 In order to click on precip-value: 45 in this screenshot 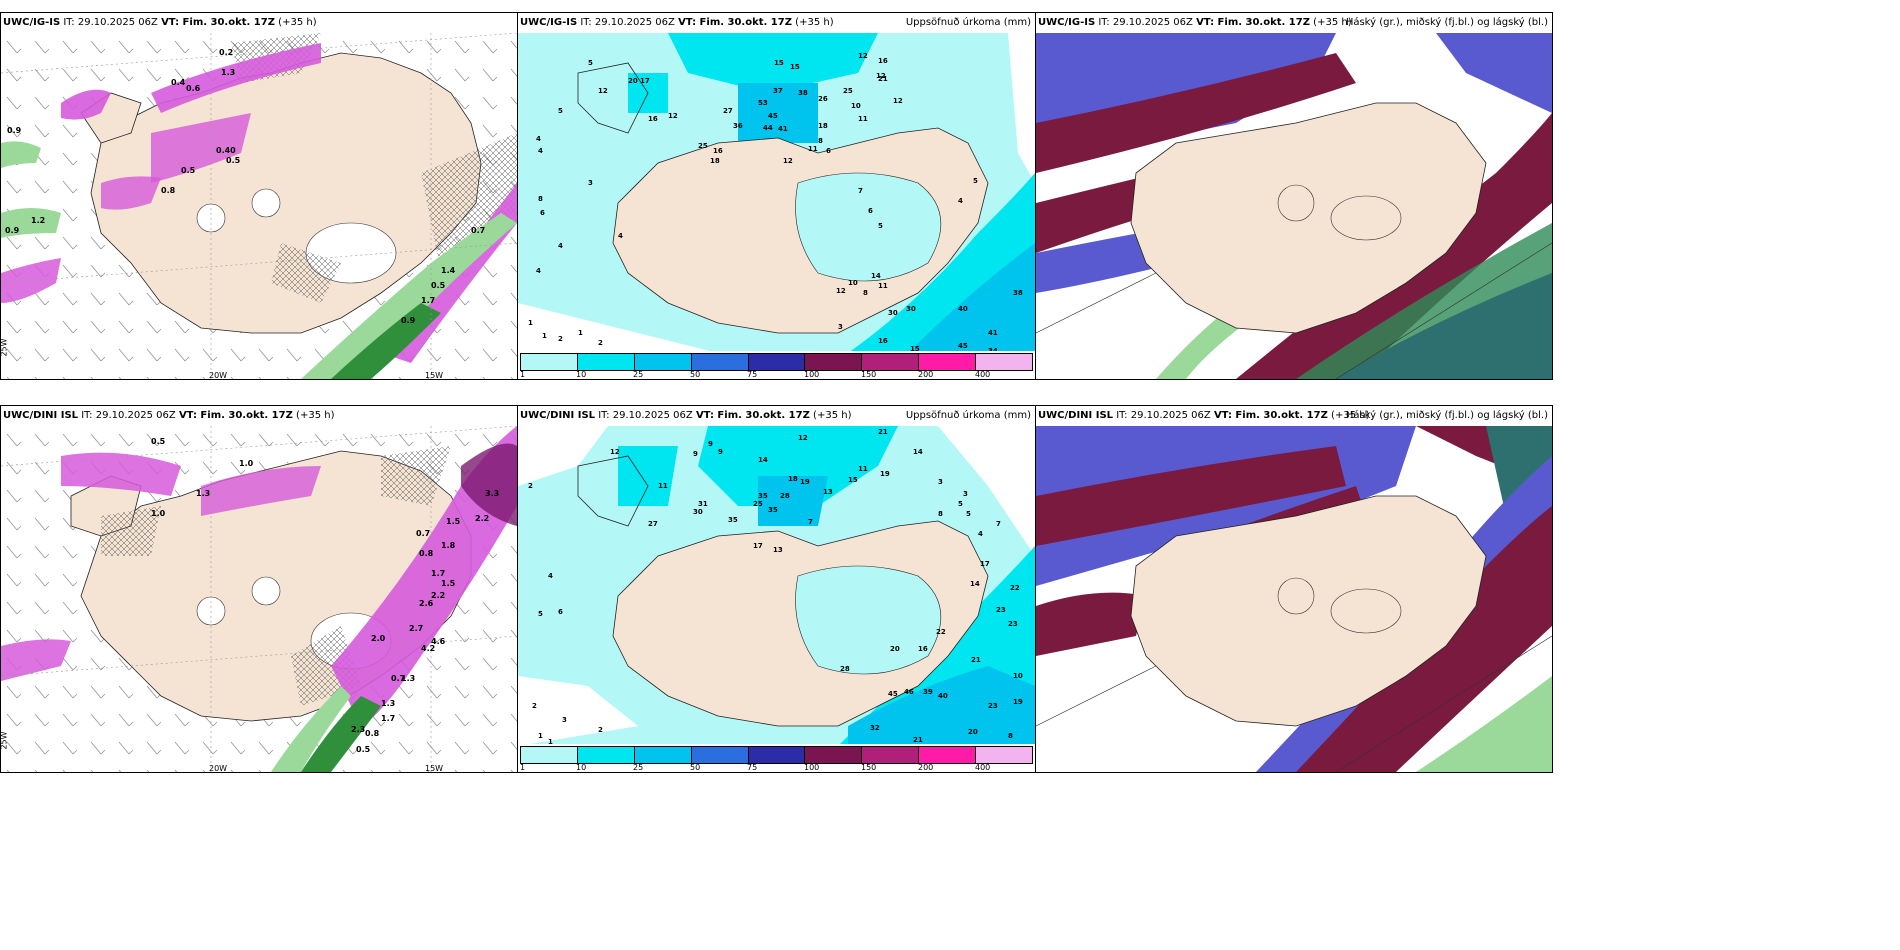, I will do `click(773, 116)`.